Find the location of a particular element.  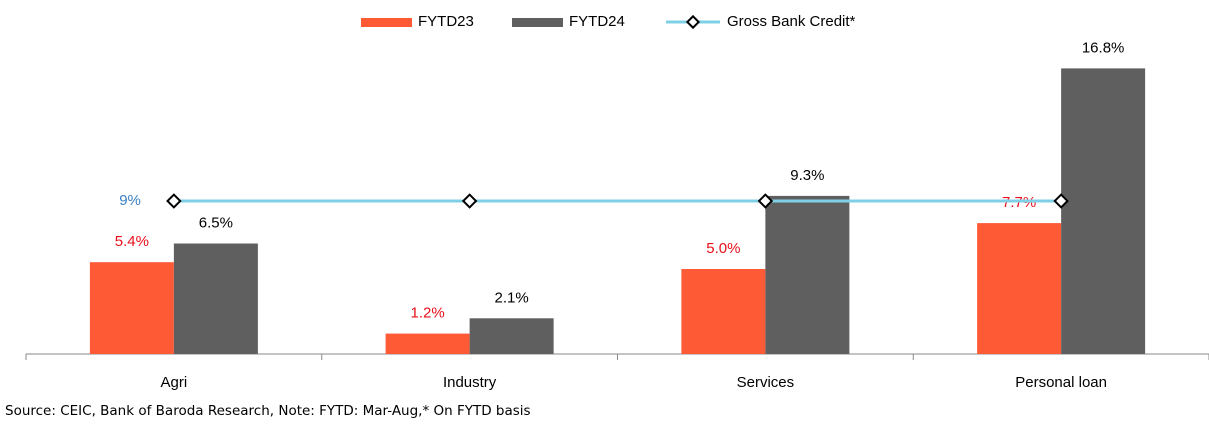

value-label: 1.2% is located at coordinates (428, 313).